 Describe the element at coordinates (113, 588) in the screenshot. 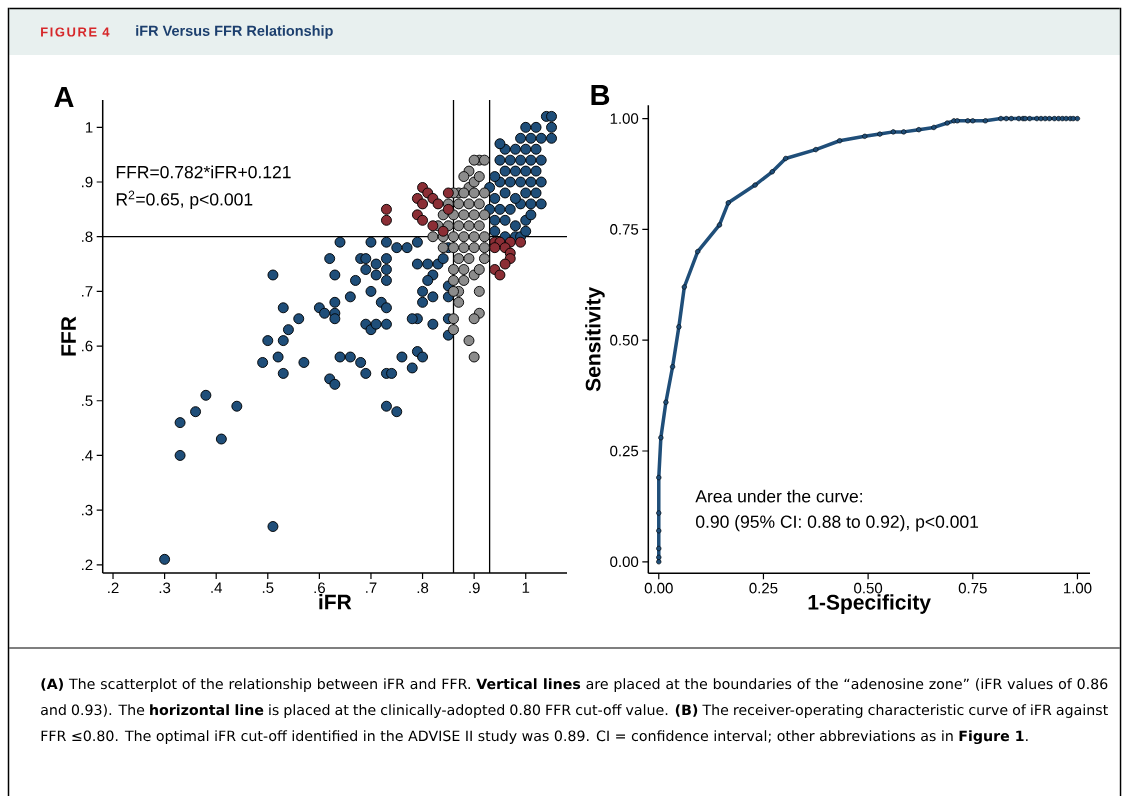

I see `x-tick-label: .2` at that location.